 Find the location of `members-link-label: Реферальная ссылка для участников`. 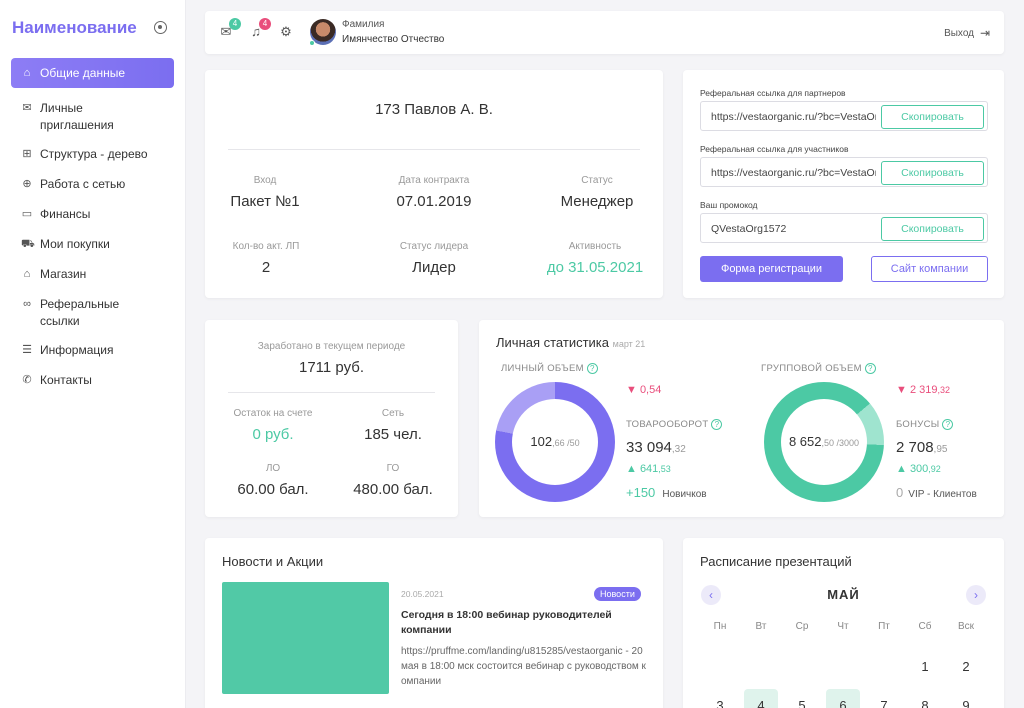

members-link-label: Реферальная ссылка для участников is located at coordinates (774, 149).